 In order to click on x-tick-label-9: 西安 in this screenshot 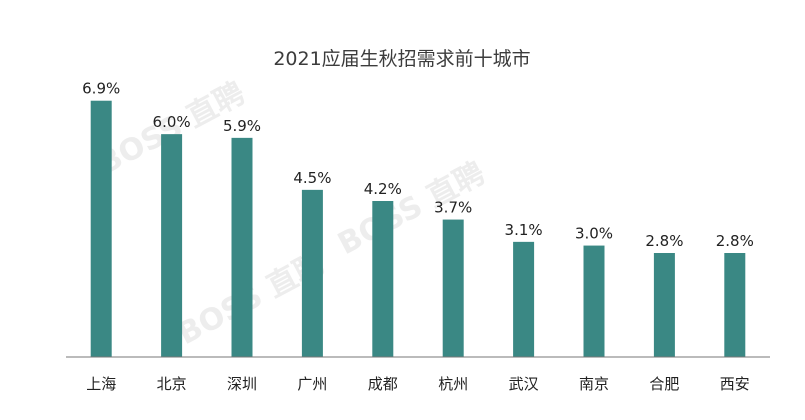, I will do `click(735, 384)`.